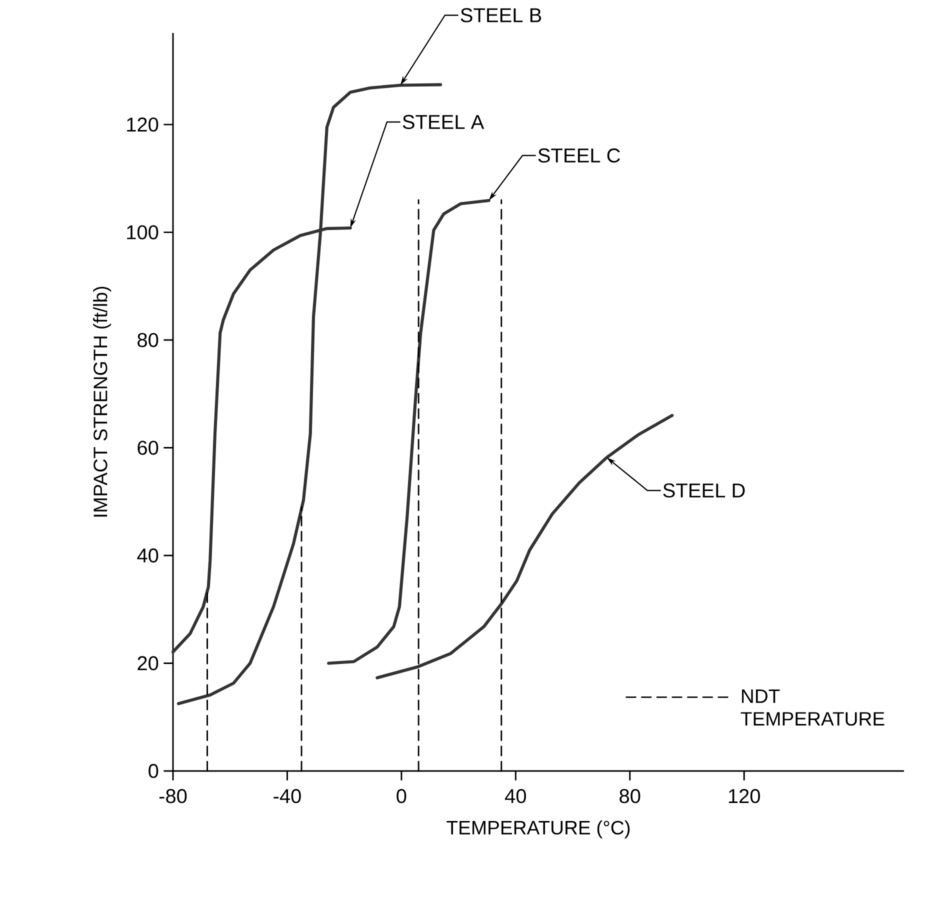 Image resolution: width=943 pixels, height=906 pixels. Describe the element at coordinates (538, 829) in the screenshot. I see `x-axis-title: TEMPERATURE (°C)` at that location.